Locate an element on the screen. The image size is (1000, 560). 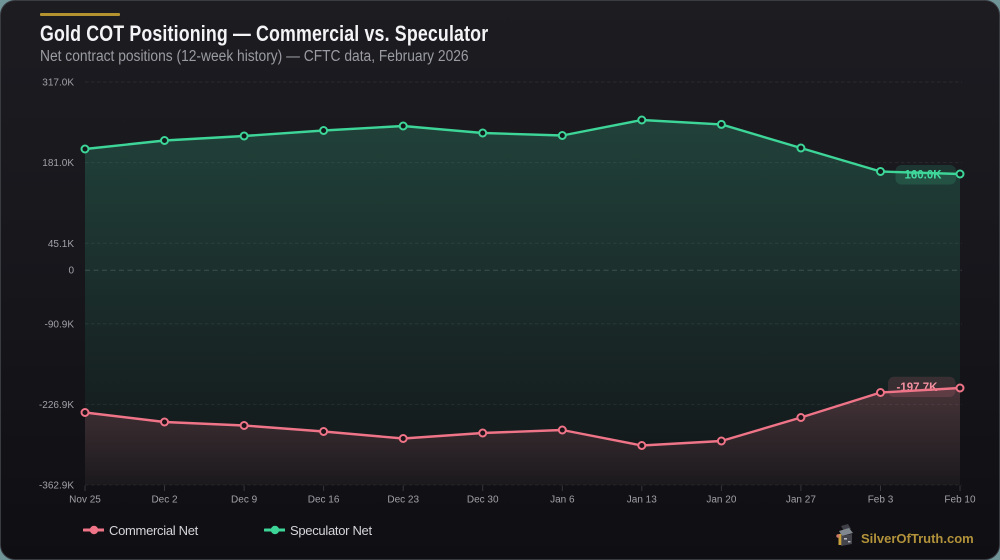
svg-text: Dec 30 is located at coordinates (483, 500).